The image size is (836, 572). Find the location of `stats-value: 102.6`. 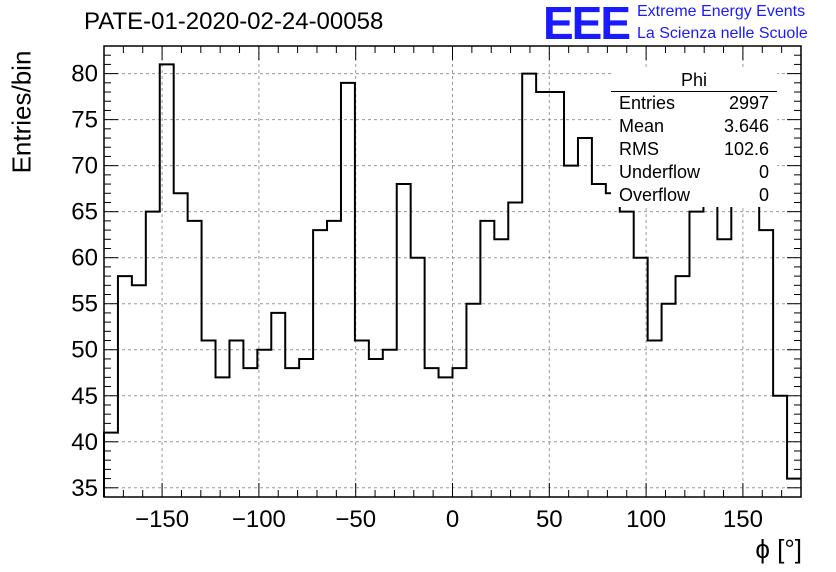

stats-value: 102.6 is located at coordinates (746, 149).